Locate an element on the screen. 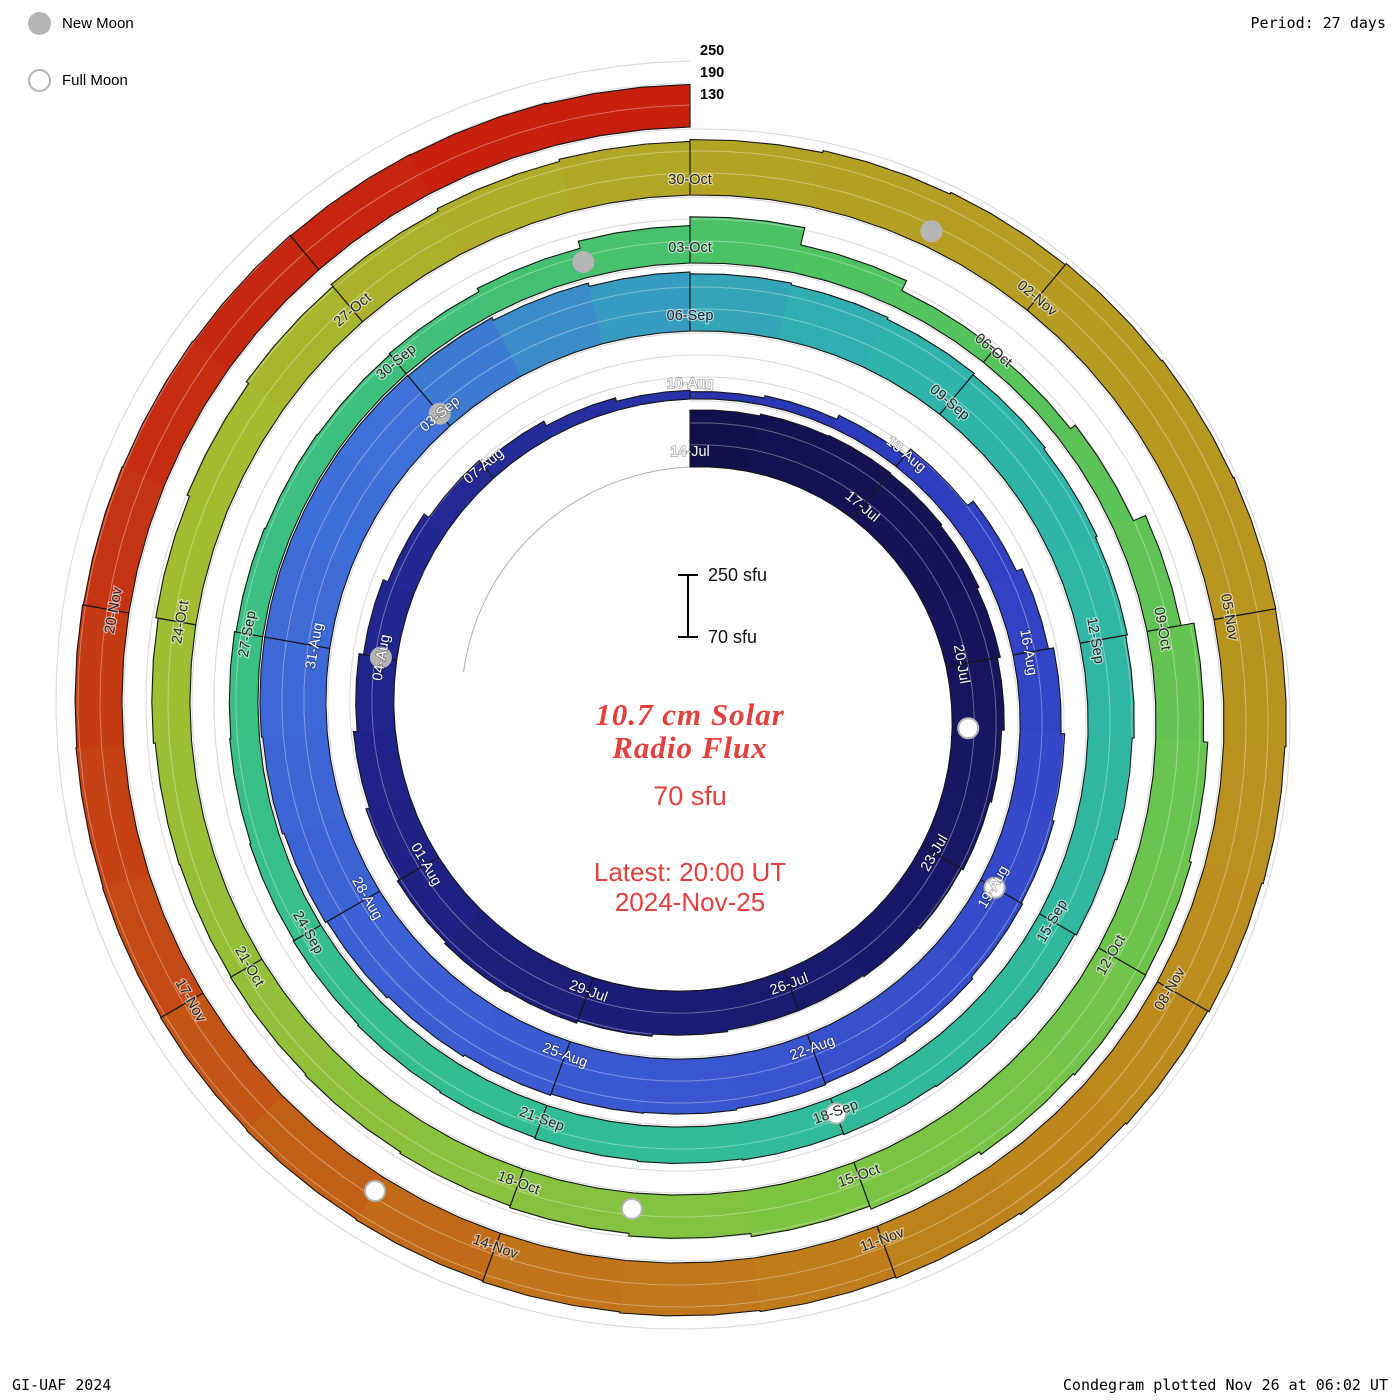  legend-new-moon: New Moon is located at coordinates (81, 23).